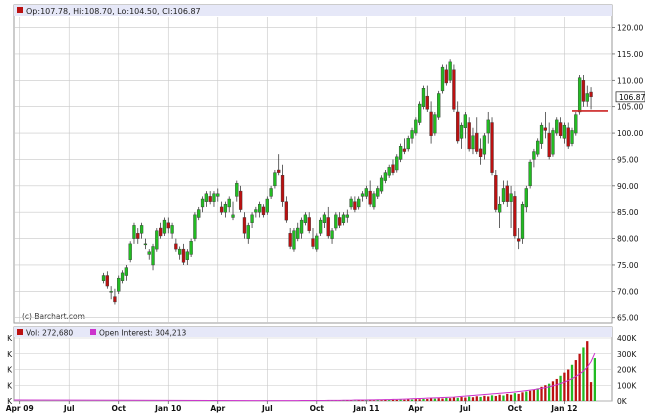  I want to click on volume-y-tick-label: 400K, so click(627, 338).